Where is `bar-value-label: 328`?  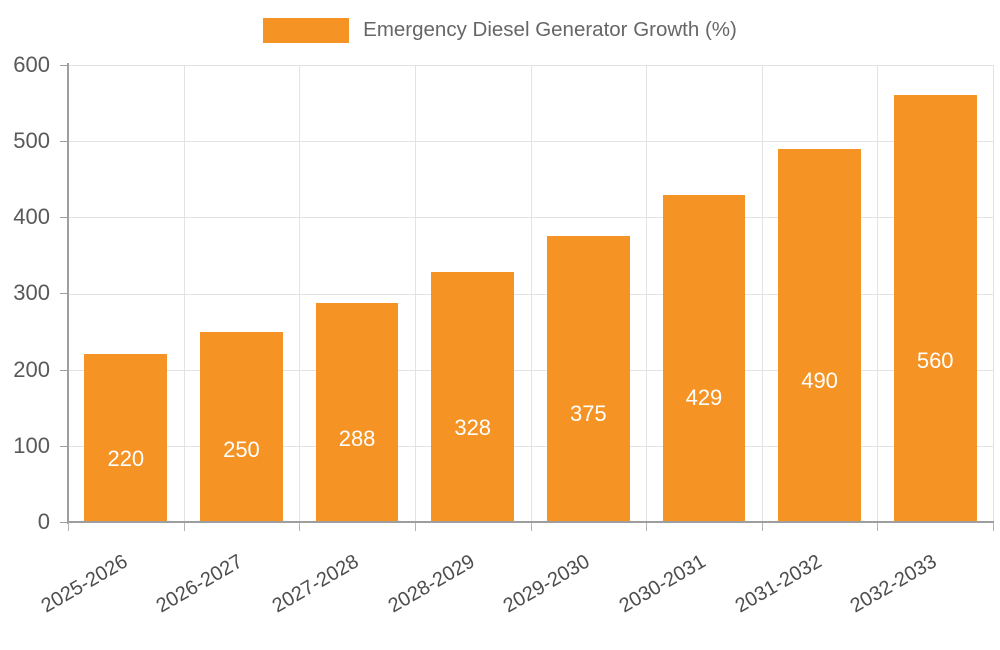 bar-value-label: 328 is located at coordinates (473, 427).